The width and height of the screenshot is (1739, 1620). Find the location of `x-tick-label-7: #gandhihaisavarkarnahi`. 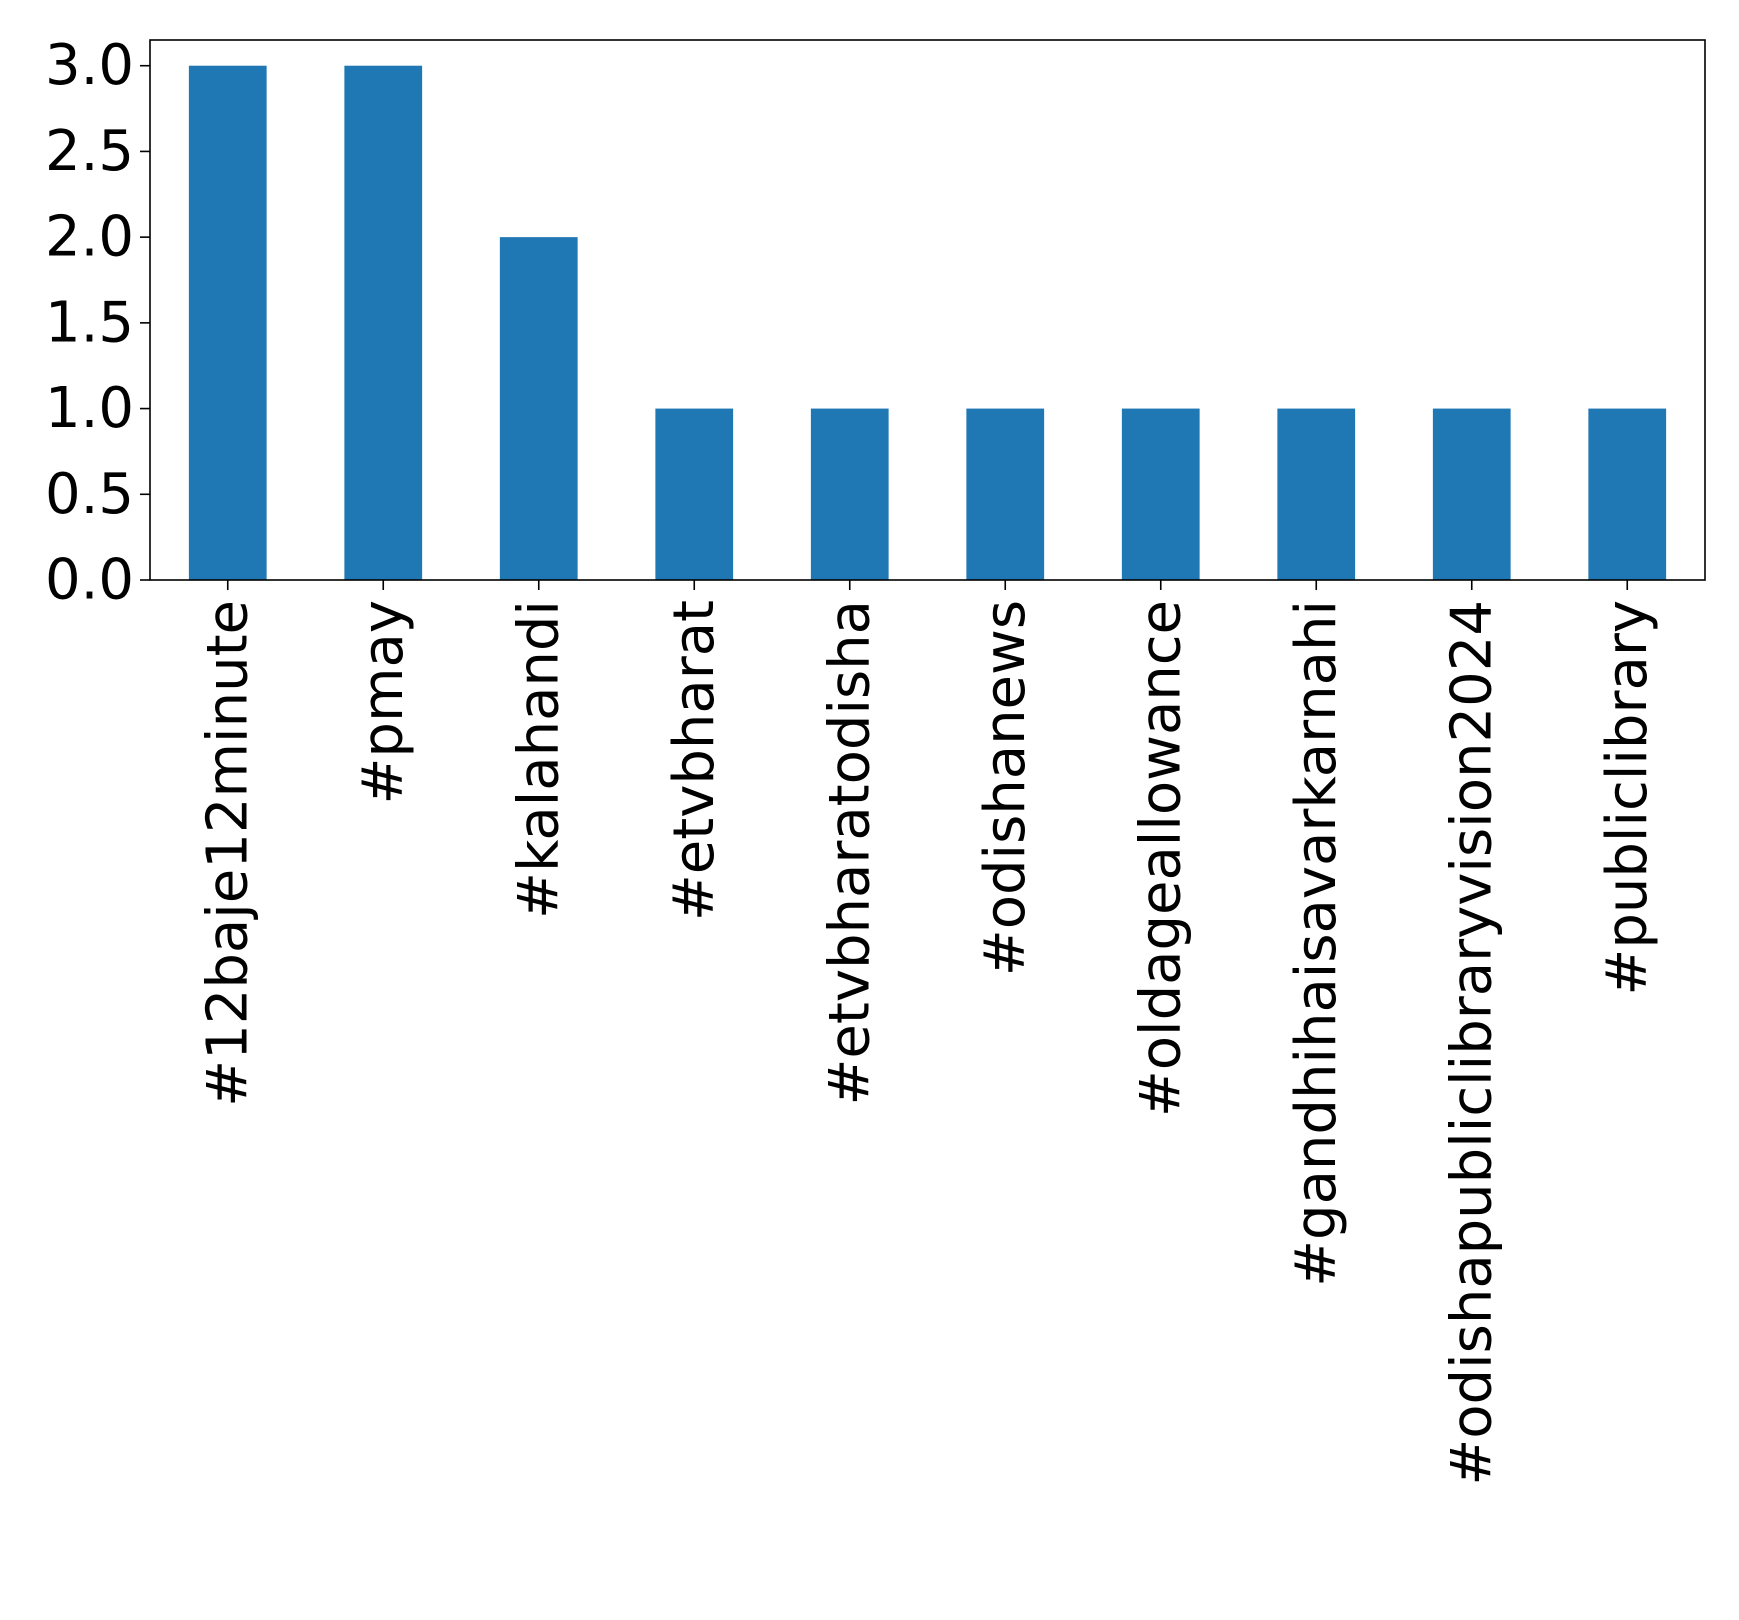

x-tick-label-7: #gandhihaisavarkarnahi is located at coordinates (1316, 943).